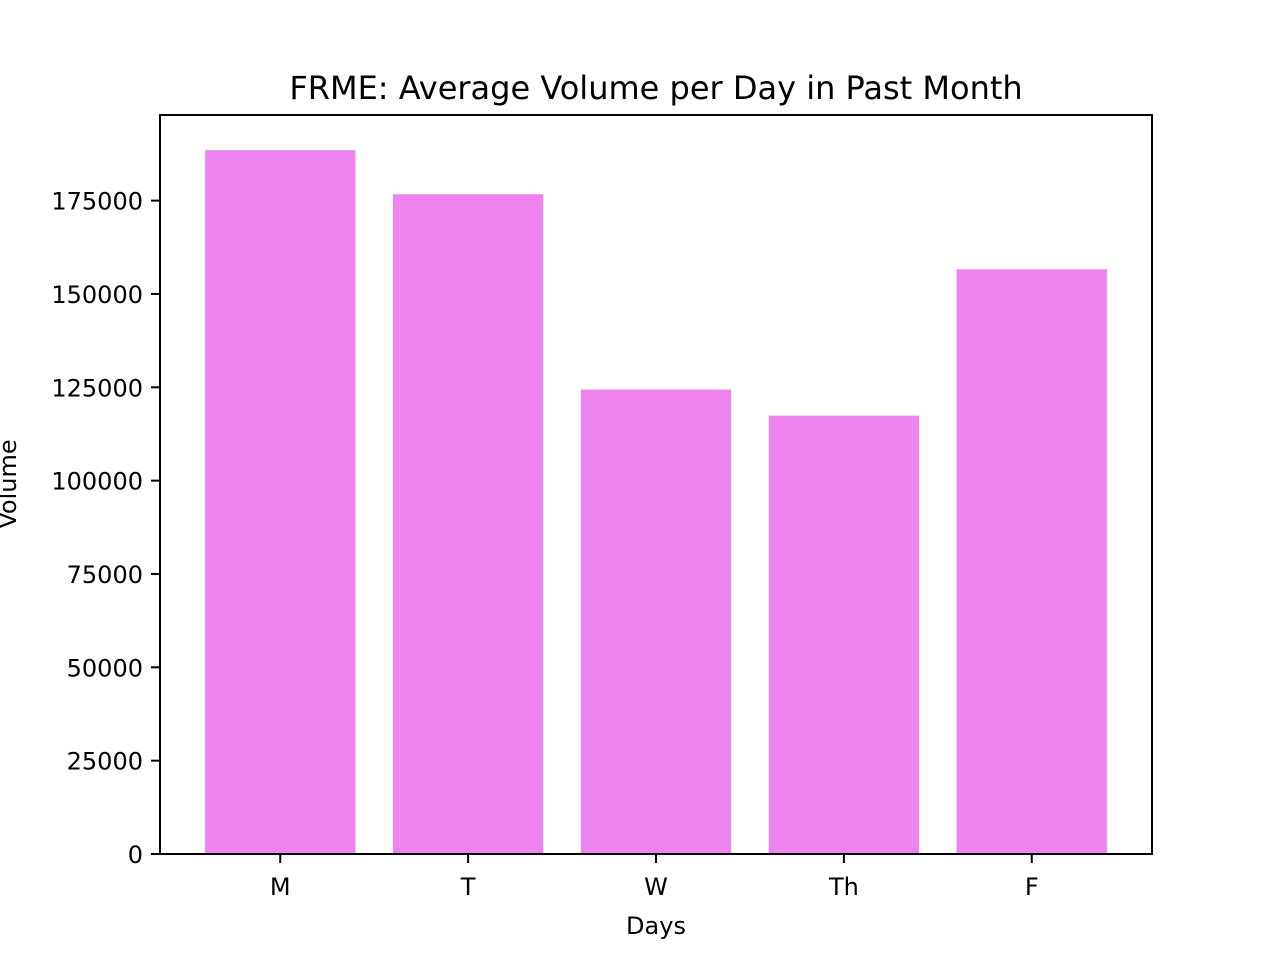  What do you see at coordinates (843, 887) in the screenshot?
I see `x-tick-label: Th` at bounding box center [843, 887].